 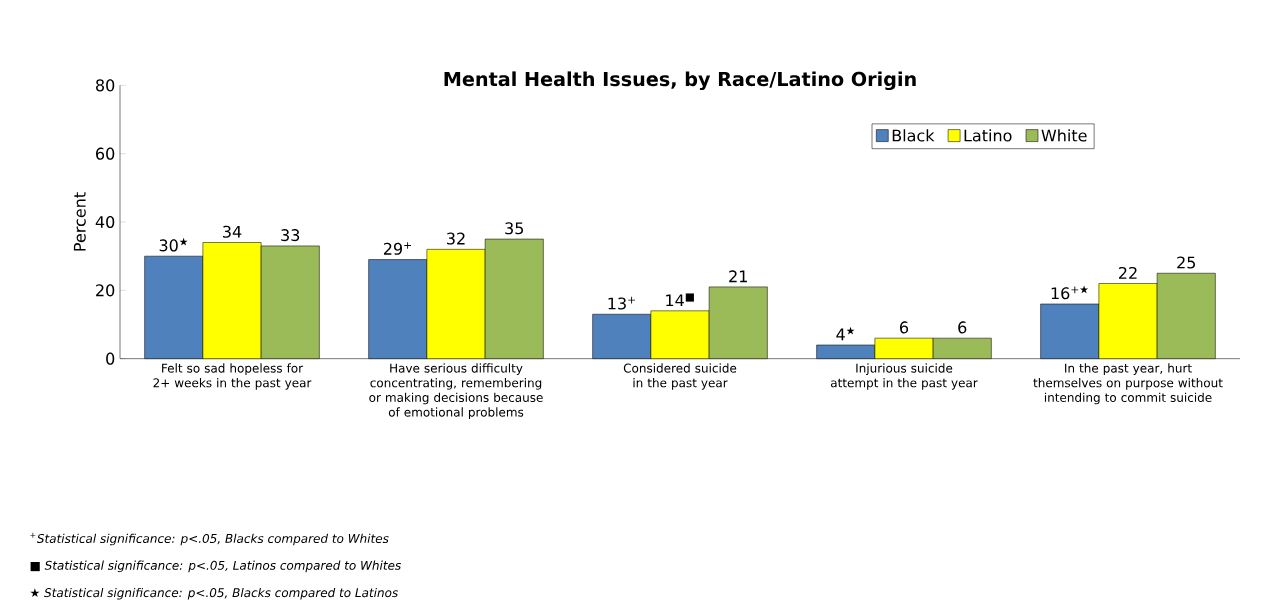 I want to click on chart-title: Mental Health Issues, by Race/Latino Origin, so click(x=680, y=81).